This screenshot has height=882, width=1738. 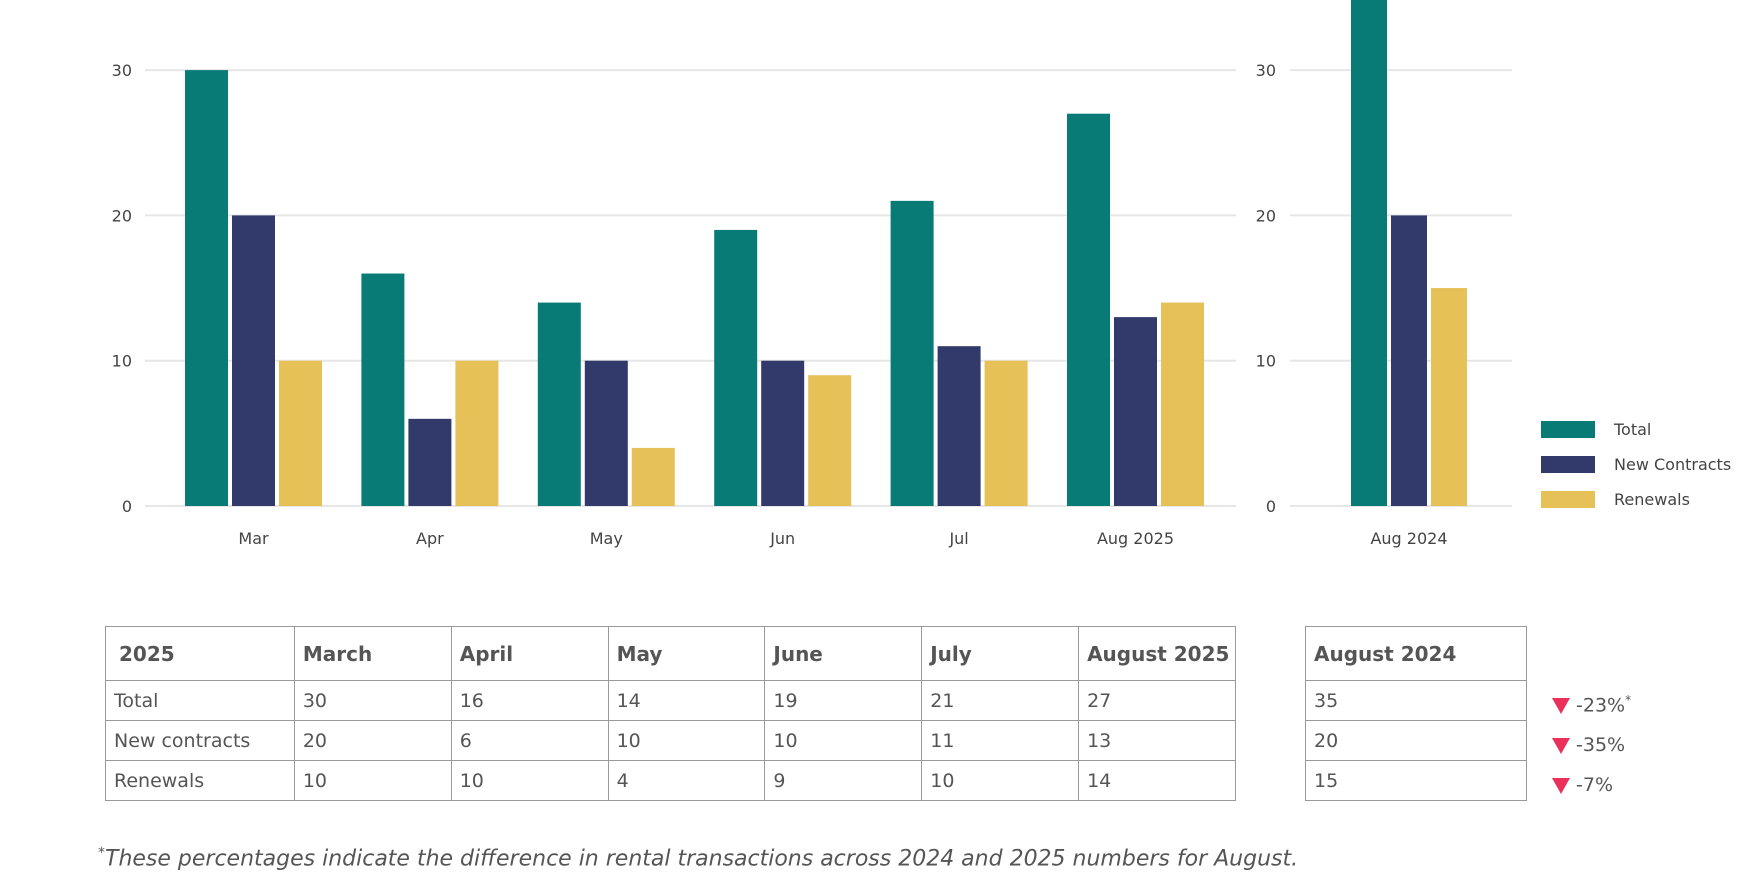 What do you see at coordinates (200, 653) in the screenshot?
I see `table-header-cell: 2025` at bounding box center [200, 653].